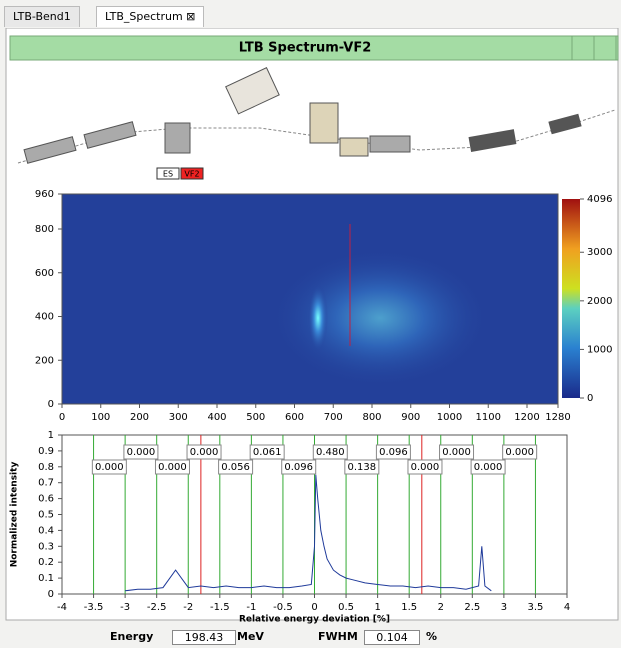 The image size is (621, 648). I want to click on x-tick-label: 700, so click(333, 417).